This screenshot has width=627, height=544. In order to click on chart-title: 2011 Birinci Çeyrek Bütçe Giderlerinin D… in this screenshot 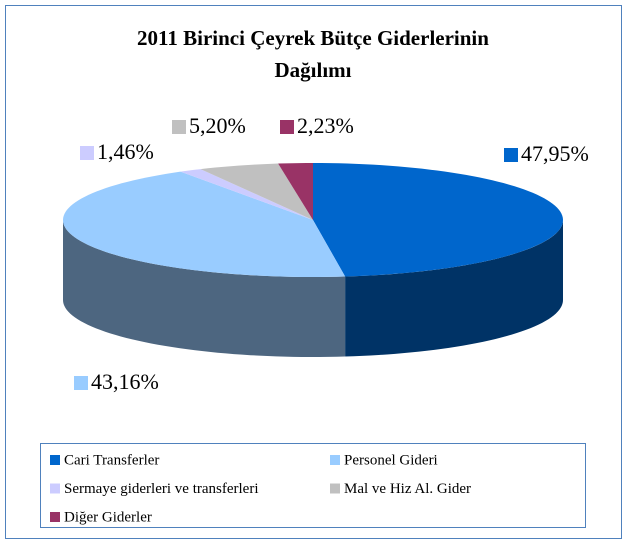, I will do `click(313, 54)`.